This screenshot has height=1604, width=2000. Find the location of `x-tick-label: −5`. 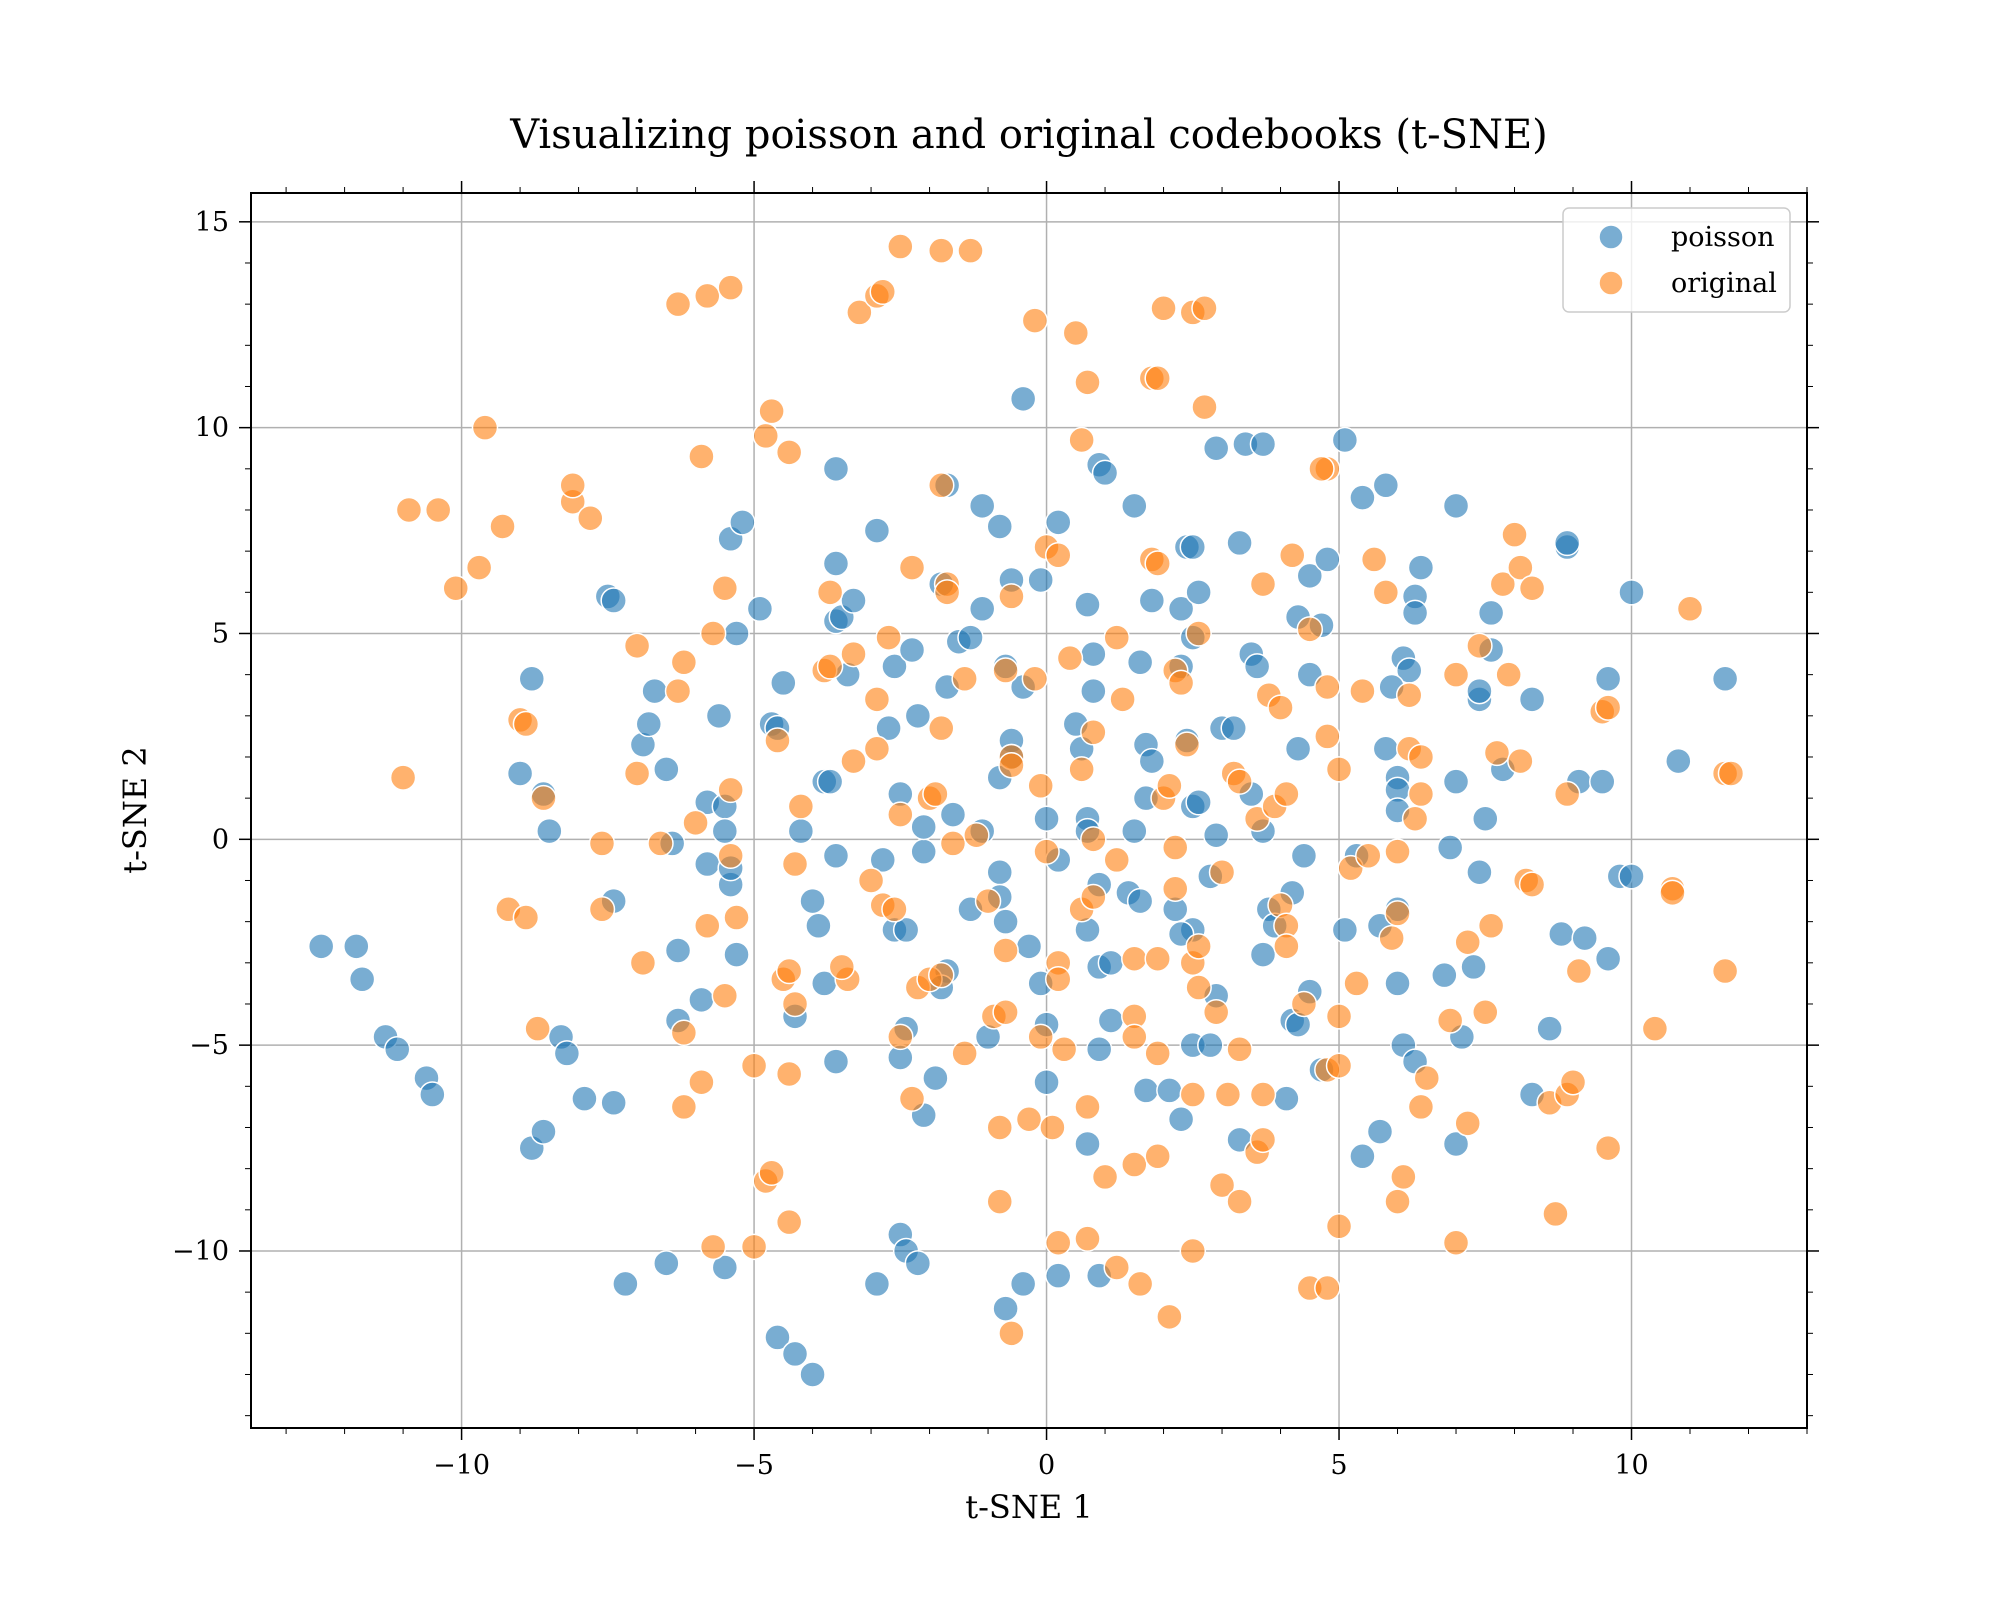

x-tick-label: −5 is located at coordinates (754, 1465).